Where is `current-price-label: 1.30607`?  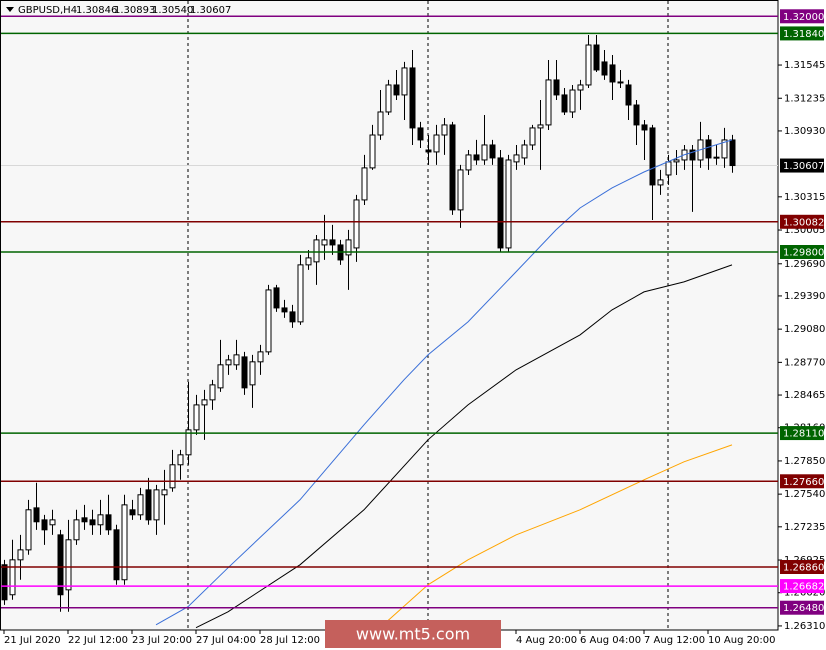 current-price-label: 1.30607 is located at coordinates (803, 166).